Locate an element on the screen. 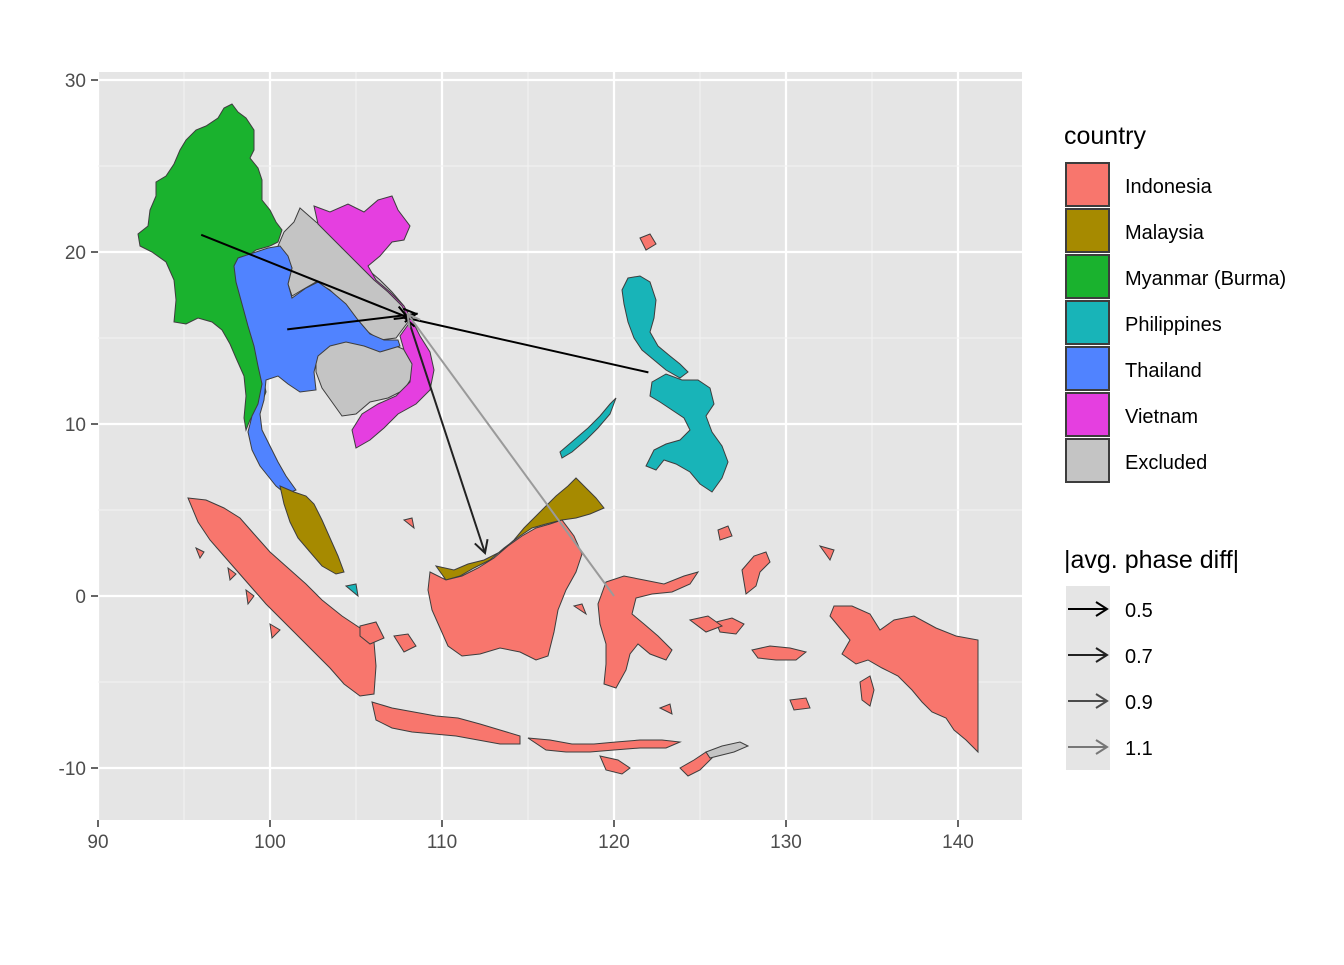 This screenshot has height=965, width=1344. legend-phase-label: 0.7 is located at coordinates (1139, 657).